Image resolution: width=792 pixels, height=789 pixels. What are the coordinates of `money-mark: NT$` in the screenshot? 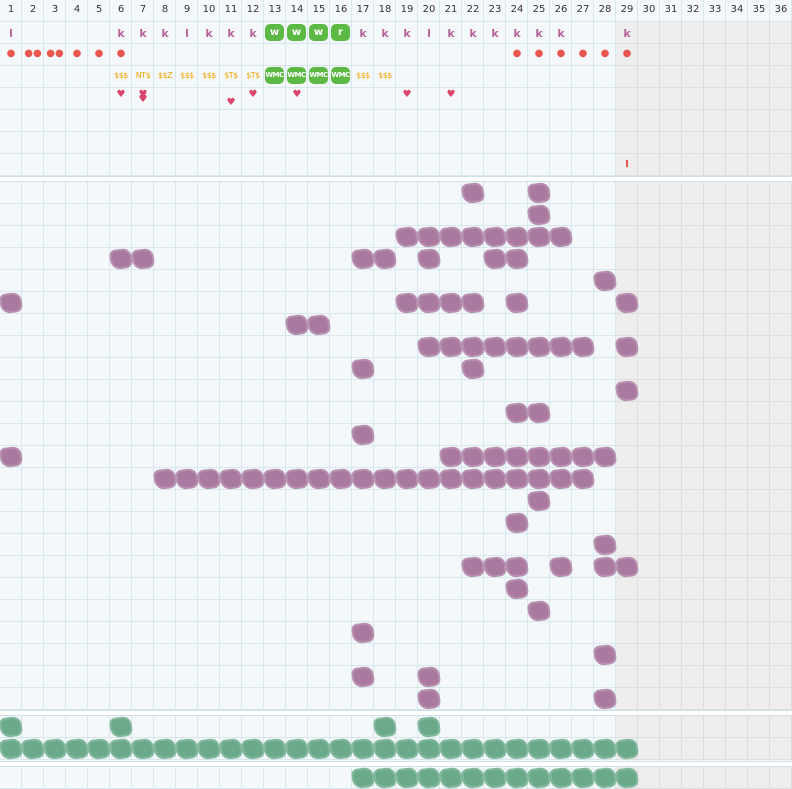 It's located at (143, 75).